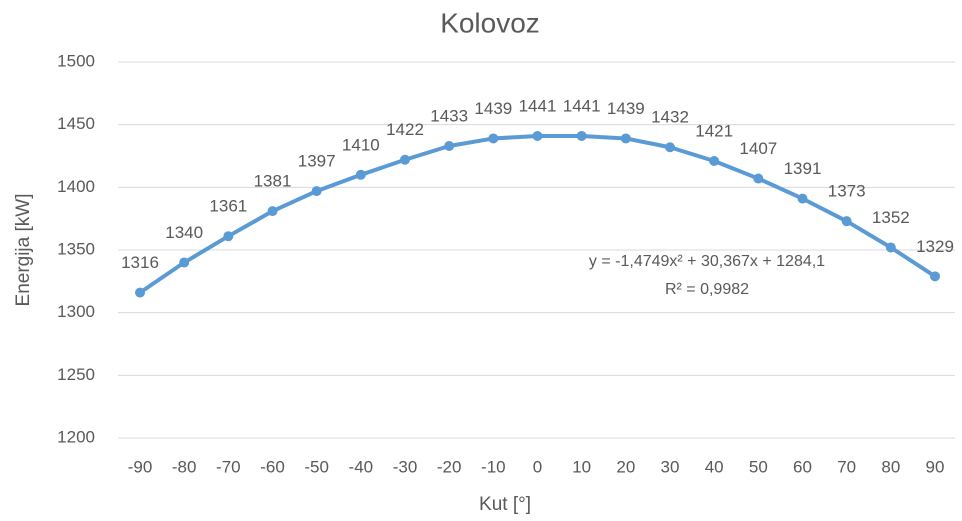  I want to click on data-label: 1340, so click(184, 232).